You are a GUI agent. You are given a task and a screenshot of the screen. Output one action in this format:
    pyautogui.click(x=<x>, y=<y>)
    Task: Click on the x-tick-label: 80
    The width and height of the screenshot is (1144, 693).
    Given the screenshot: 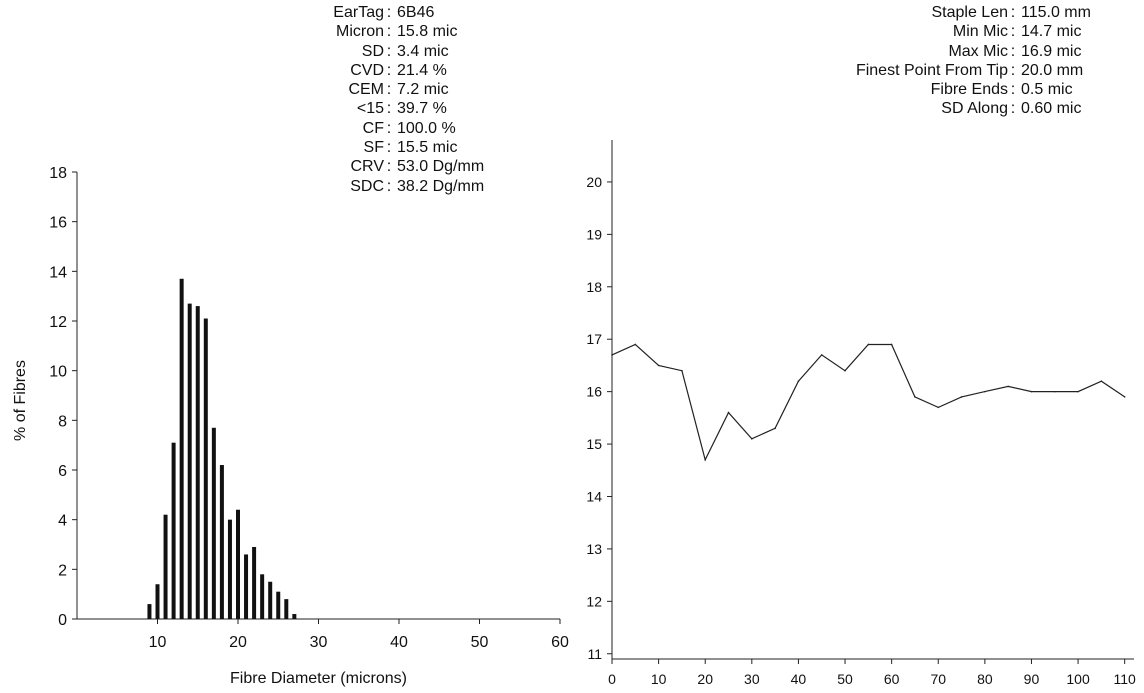 What is the action you would take?
    pyautogui.click(x=985, y=679)
    